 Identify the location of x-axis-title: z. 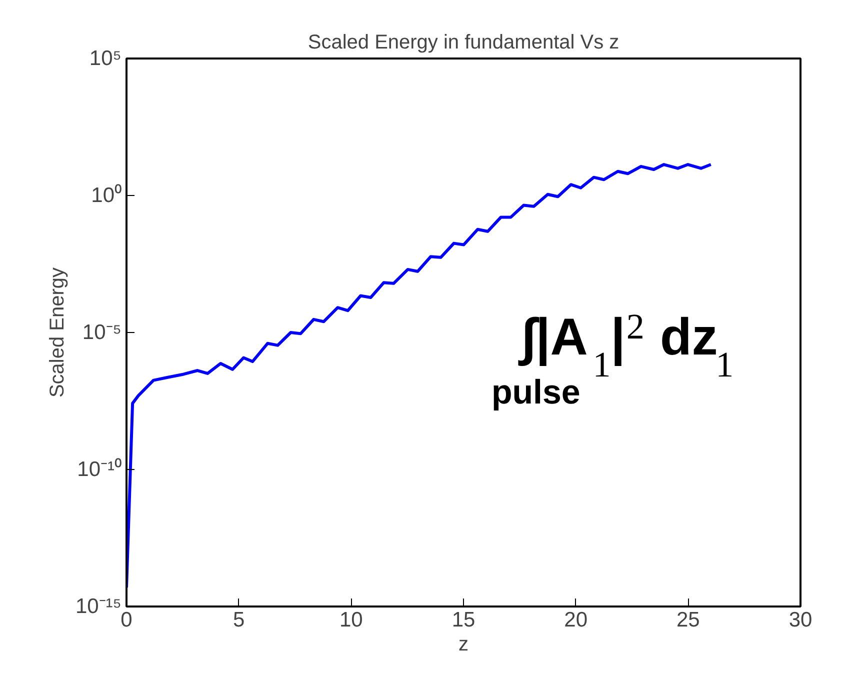
(463, 645).